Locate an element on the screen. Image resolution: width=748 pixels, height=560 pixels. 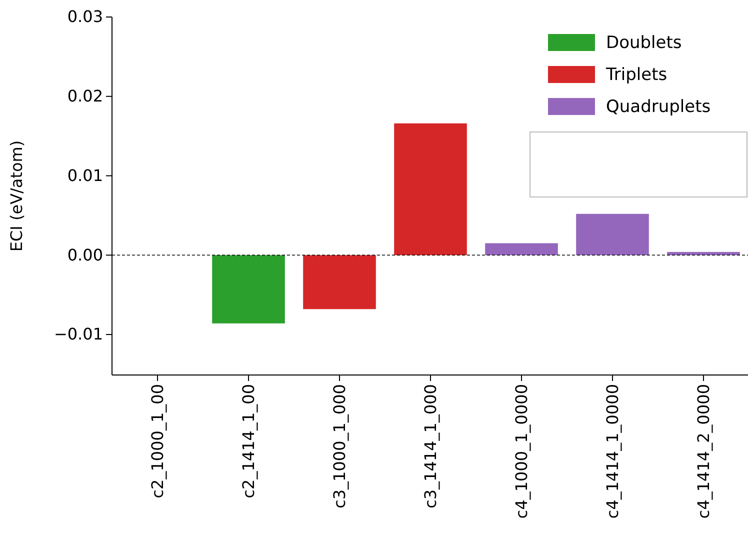
y-tick-label: −0.01 is located at coordinates (78, 334).